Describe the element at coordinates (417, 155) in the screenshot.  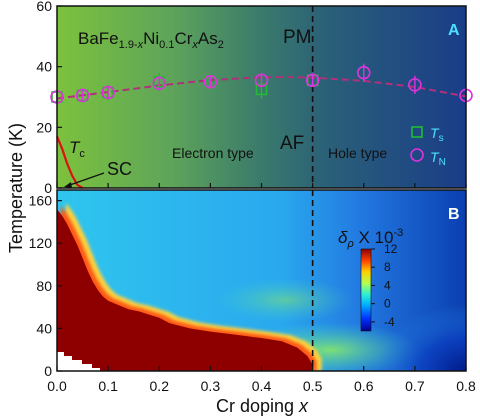
I see `legend-tn-marker` at that location.